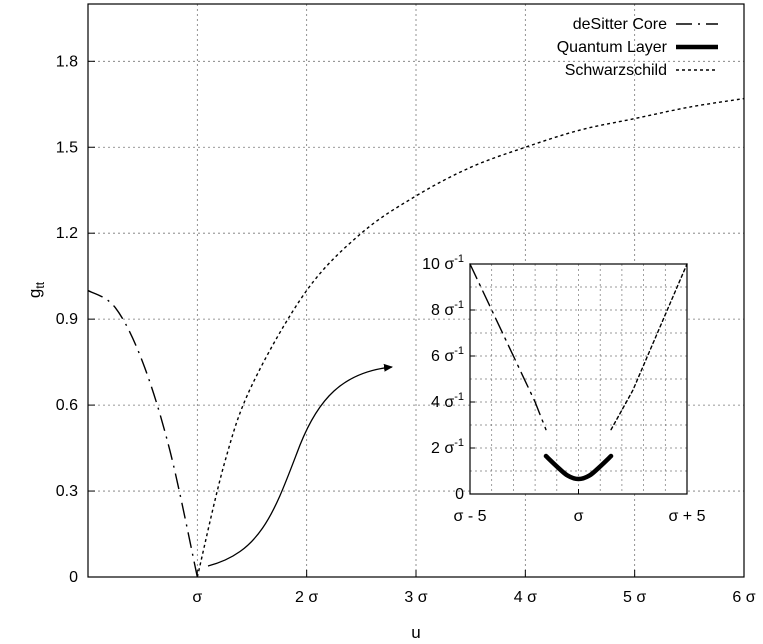 The width and height of the screenshot is (763, 644). What do you see at coordinates (34, 293) in the screenshot?
I see `y-axis-label-main: g` at bounding box center [34, 293].